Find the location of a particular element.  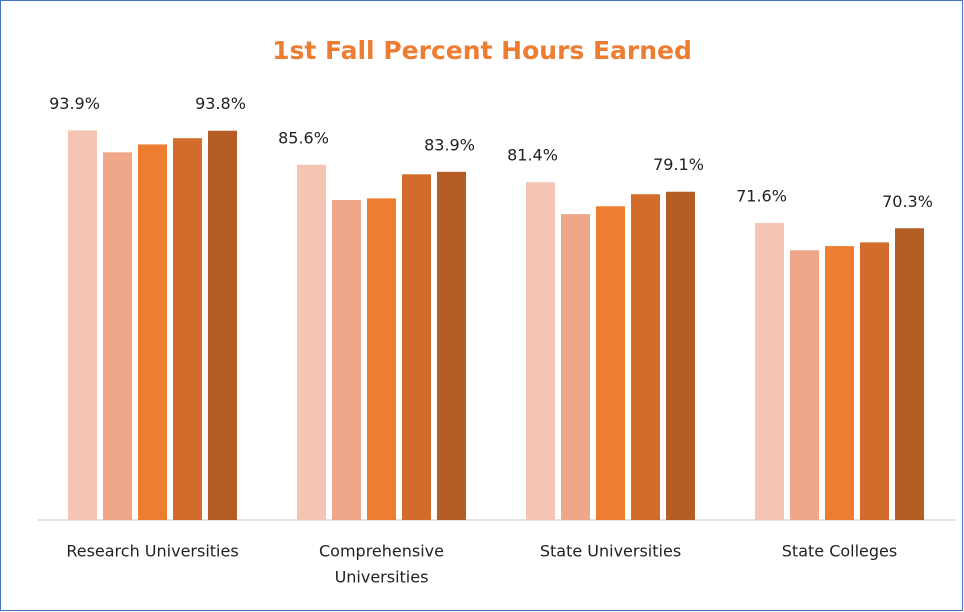

data-label: 81.4% is located at coordinates (532, 155).